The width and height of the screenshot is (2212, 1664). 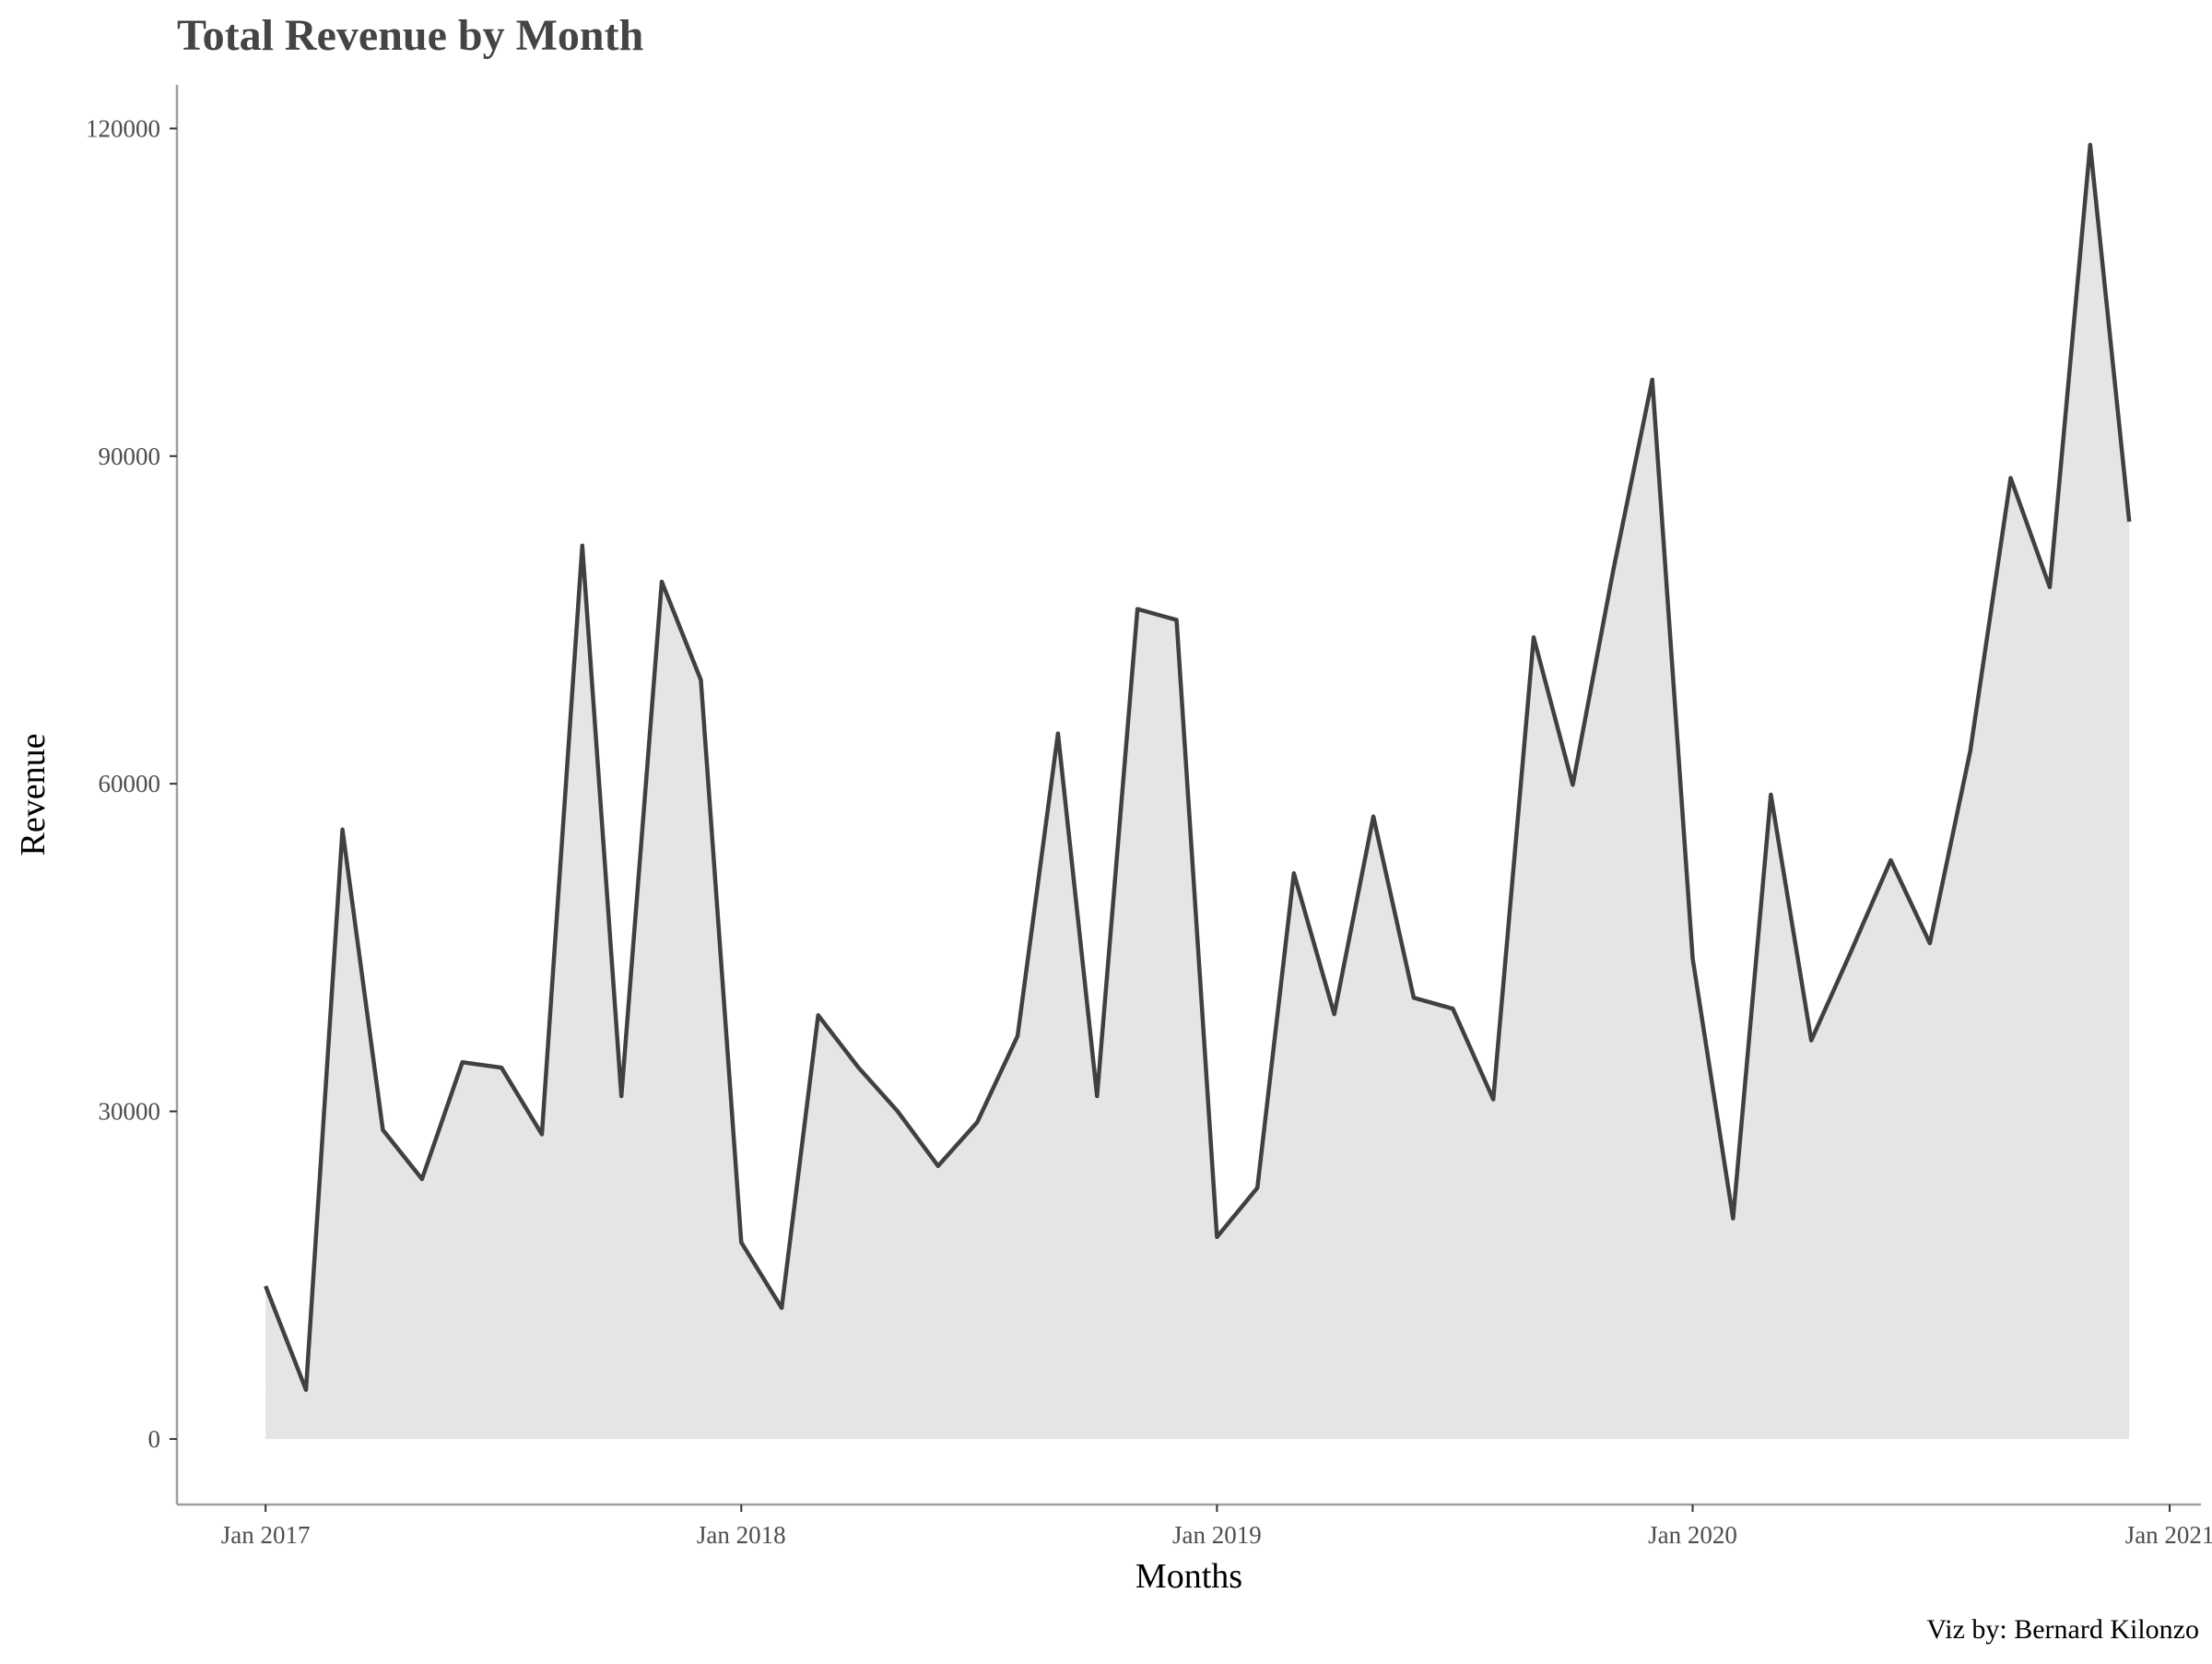 What do you see at coordinates (741, 1535) in the screenshot?
I see `x-tick-label: Jan 2018` at bounding box center [741, 1535].